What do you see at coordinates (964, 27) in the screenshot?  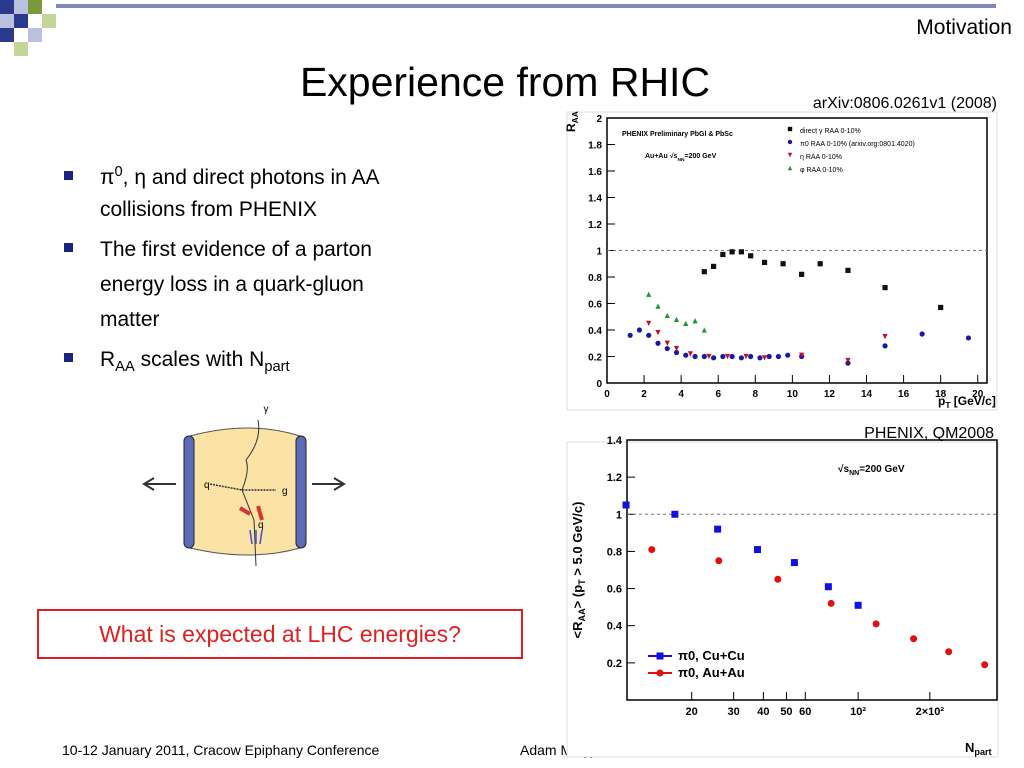 I see `section-label: Motivation` at bounding box center [964, 27].